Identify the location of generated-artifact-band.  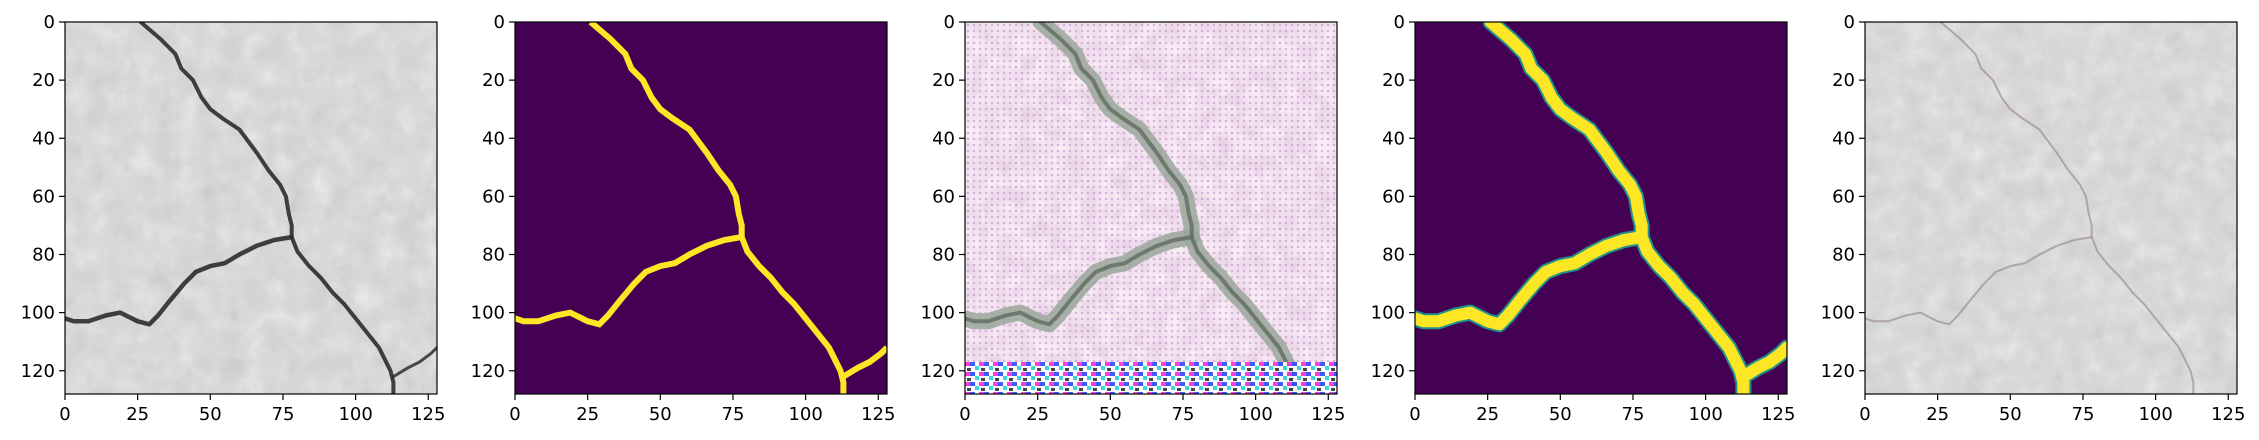
(1151, 378).